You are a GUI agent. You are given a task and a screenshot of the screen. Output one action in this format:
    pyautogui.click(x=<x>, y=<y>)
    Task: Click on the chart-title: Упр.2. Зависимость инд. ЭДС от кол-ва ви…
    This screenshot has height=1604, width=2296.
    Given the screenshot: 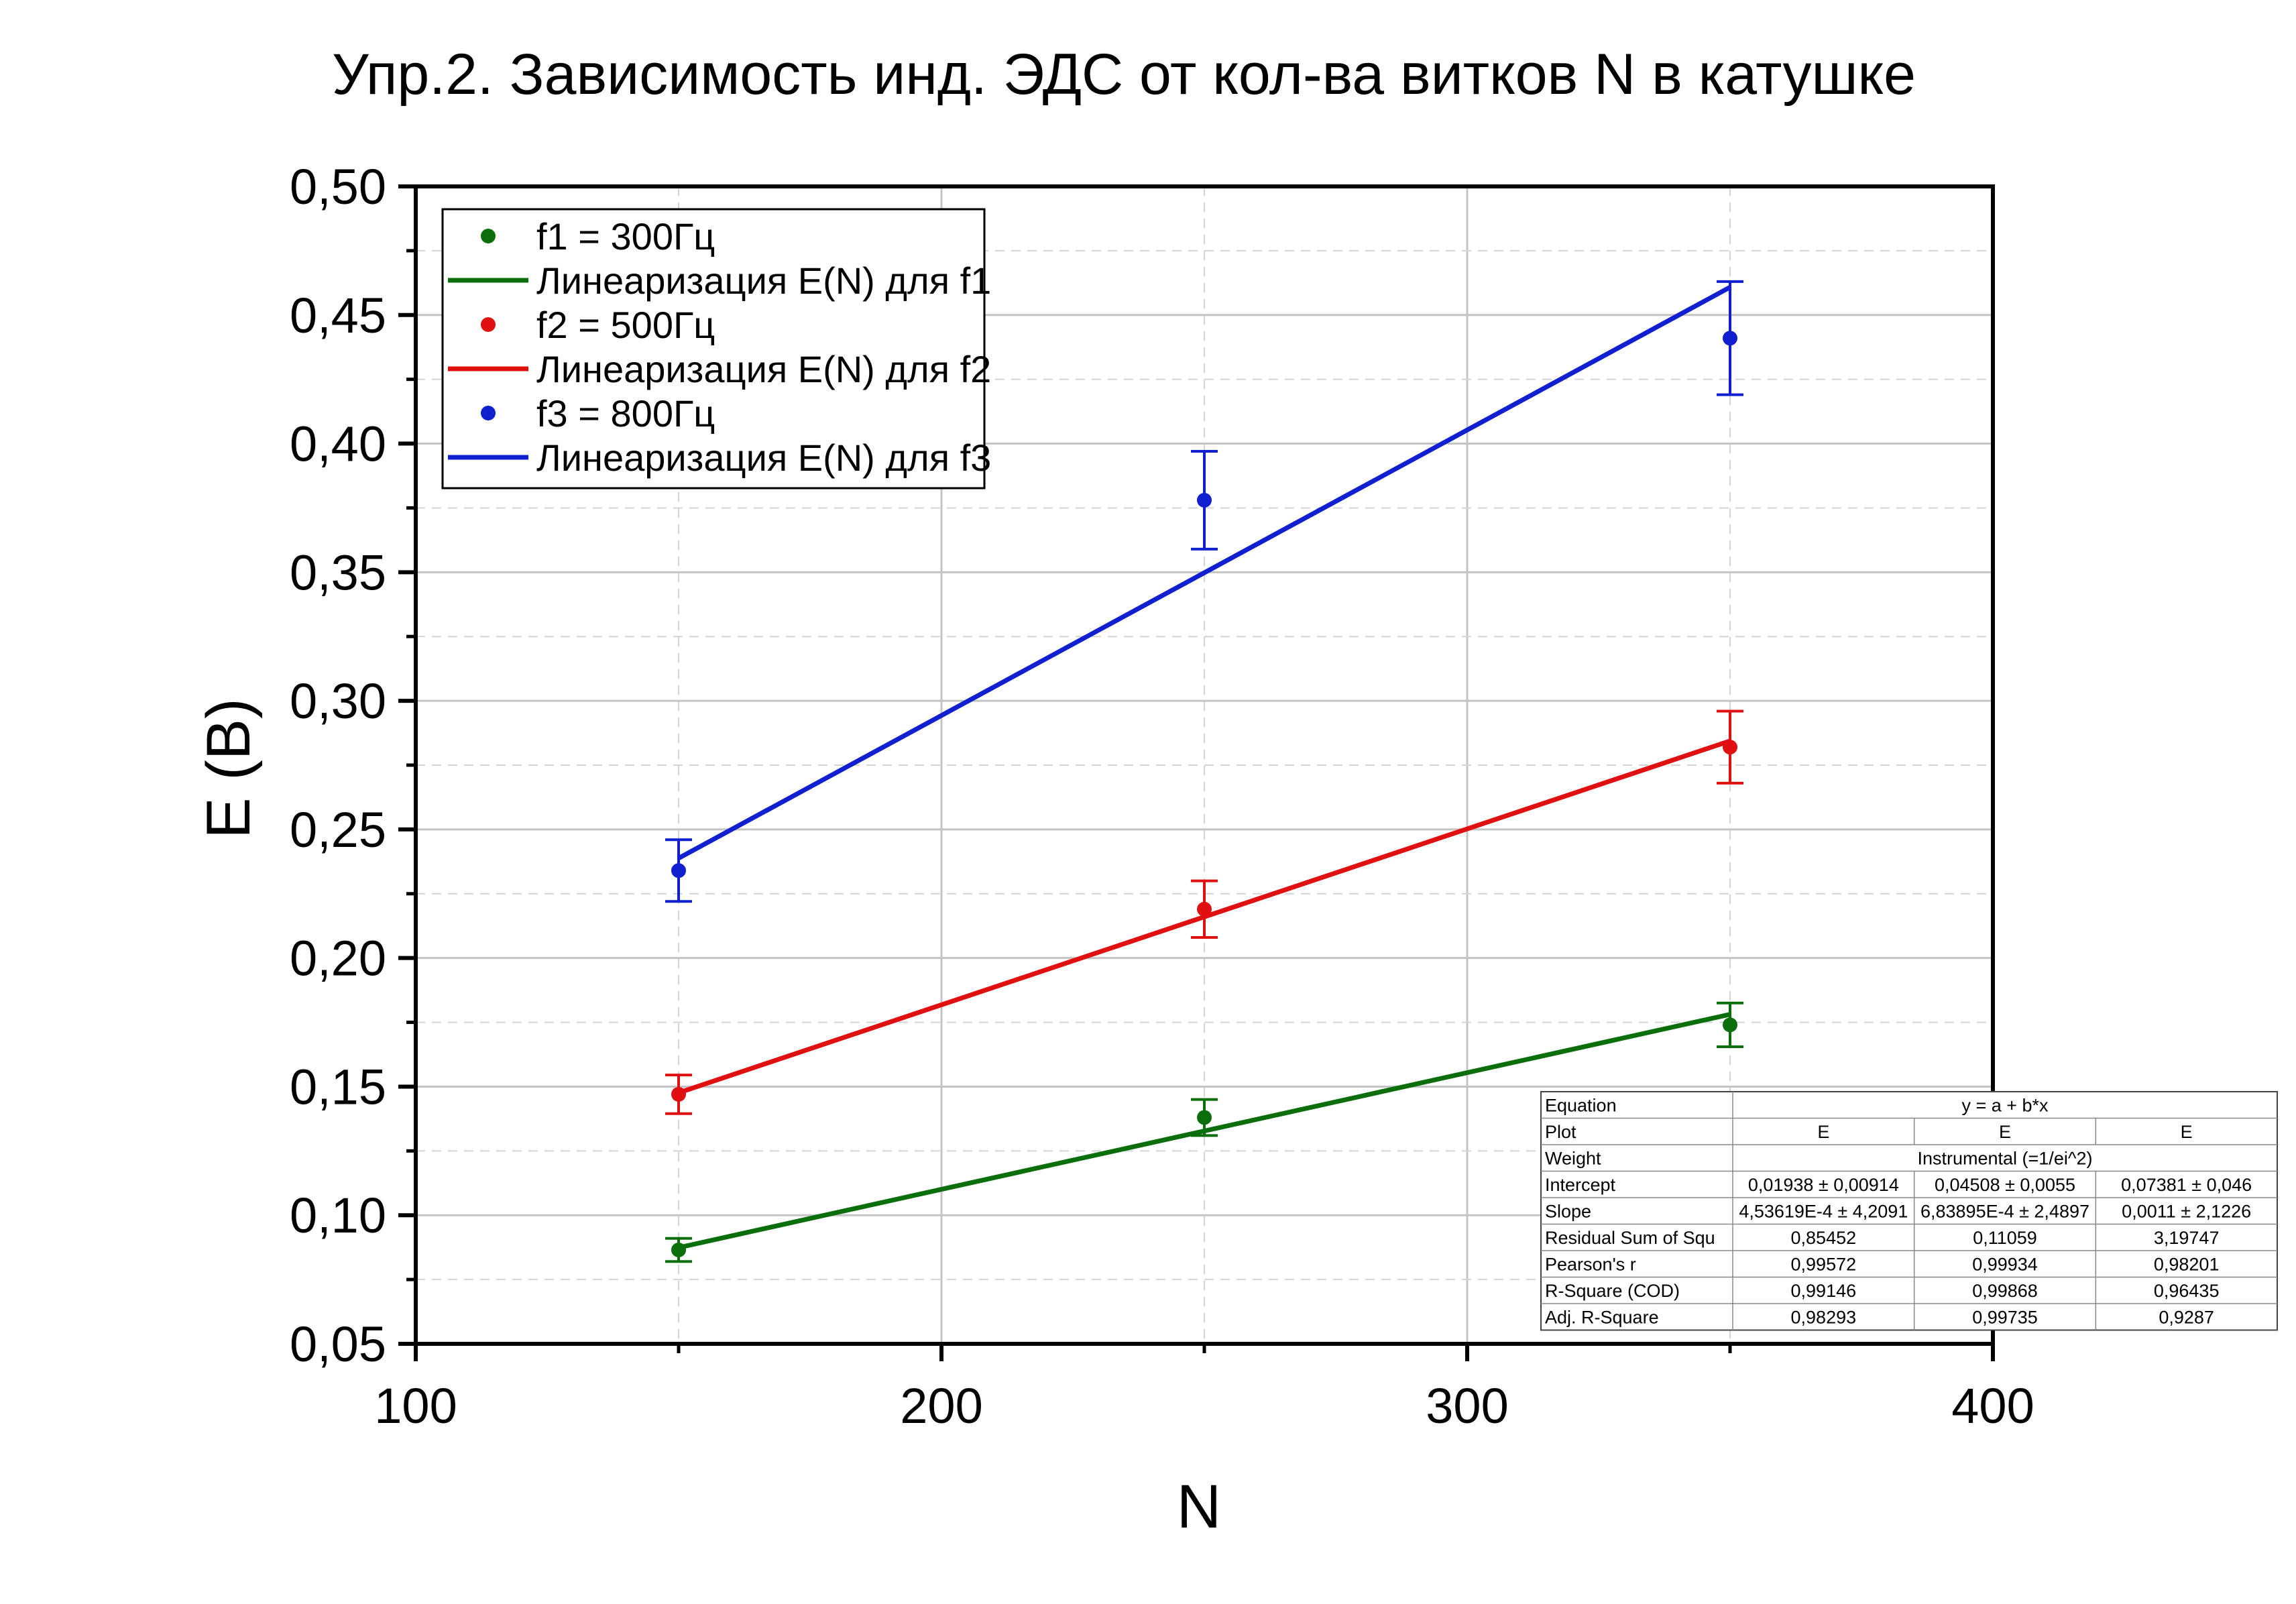 What is the action you would take?
    pyautogui.click(x=1124, y=74)
    